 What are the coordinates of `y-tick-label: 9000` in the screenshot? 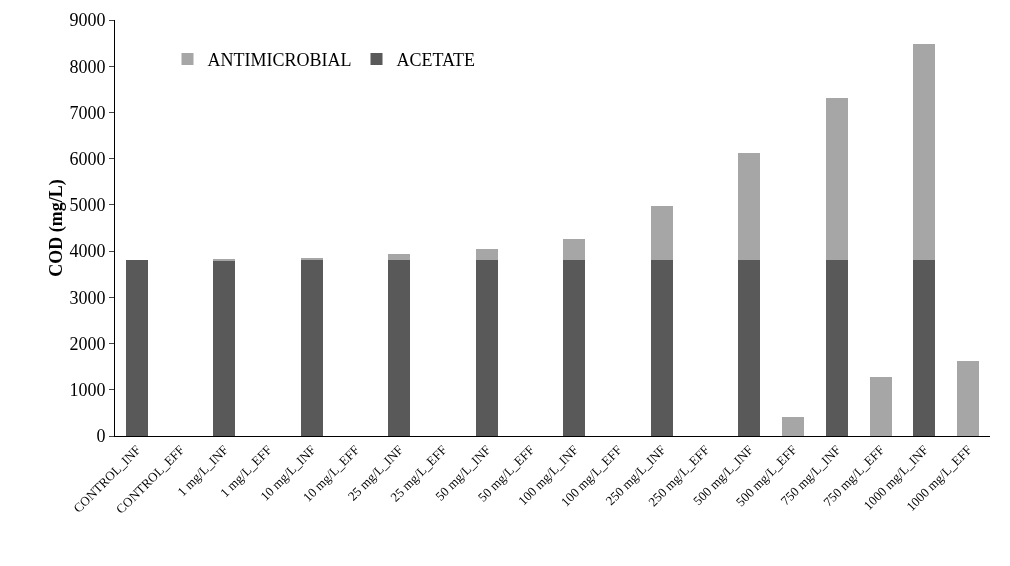 It's located at (87, 20).